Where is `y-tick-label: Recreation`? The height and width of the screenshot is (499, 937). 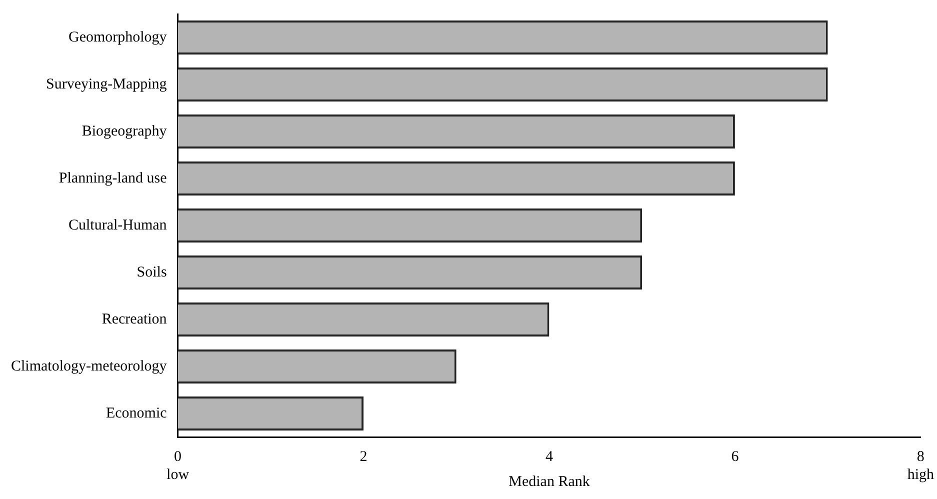
y-tick-label: Recreation is located at coordinates (135, 319).